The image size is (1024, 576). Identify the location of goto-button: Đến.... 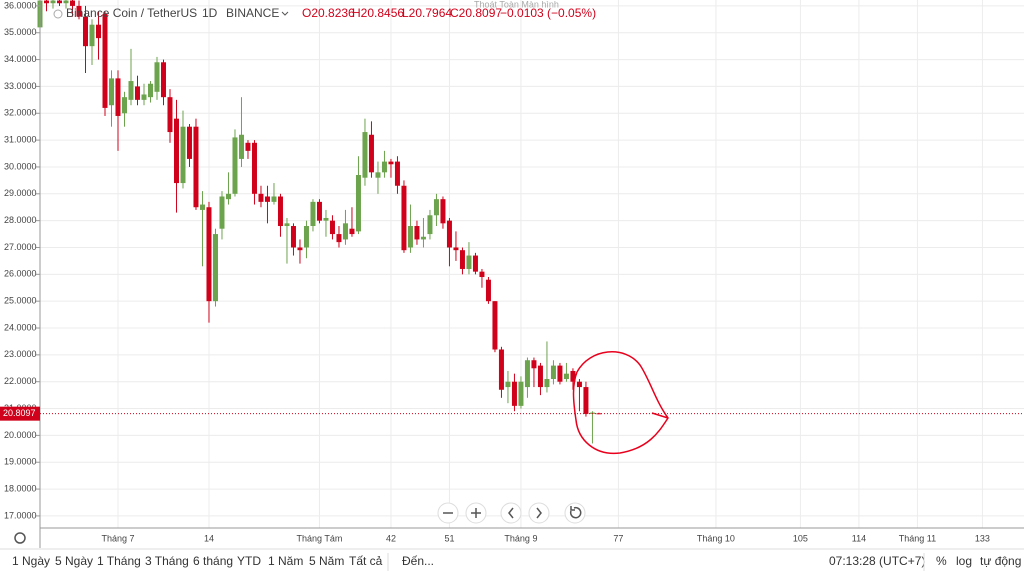
(418, 561).